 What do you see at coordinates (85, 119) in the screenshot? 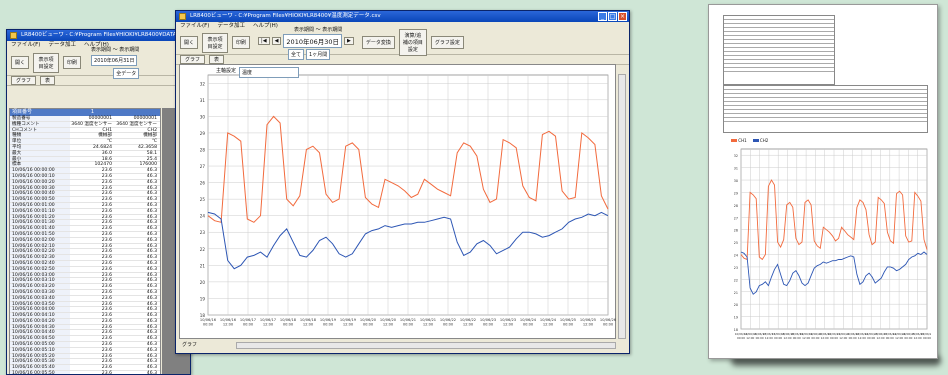
I see `table-meta-row: 製造番号 00000001 00000001` at bounding box center [85, 119].